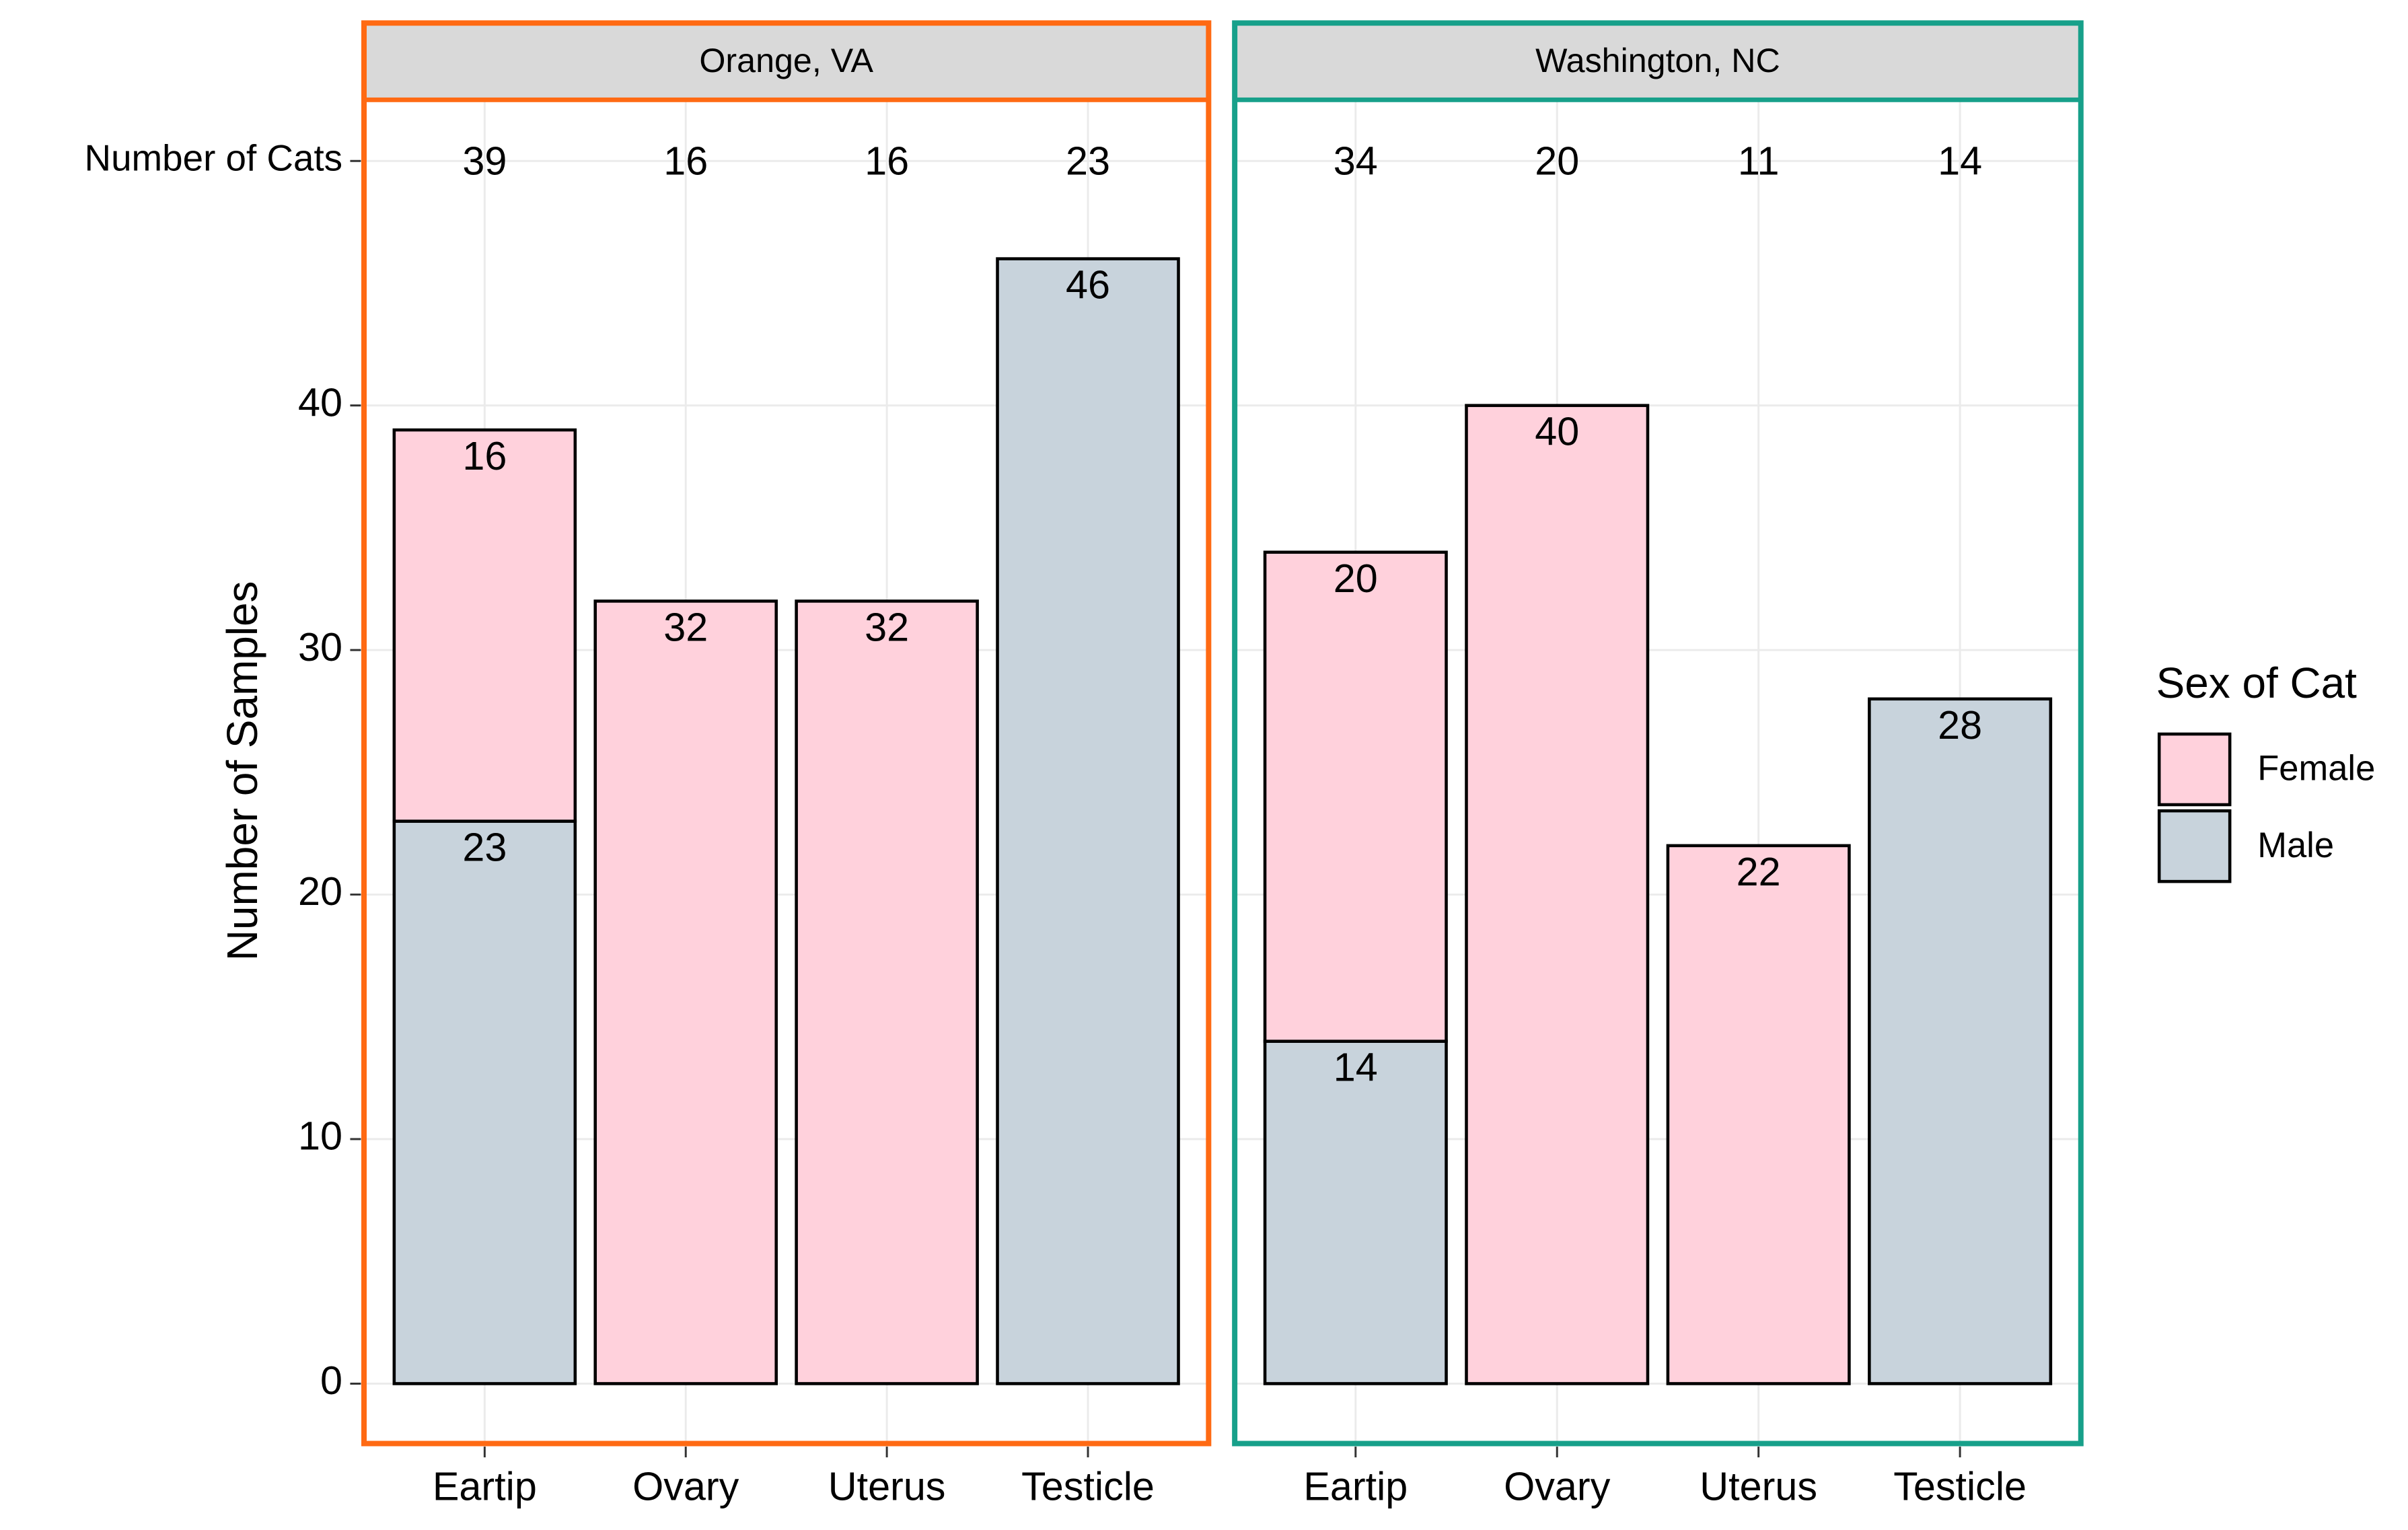  I want to click on cat-count: 20, so click(1557, 161).